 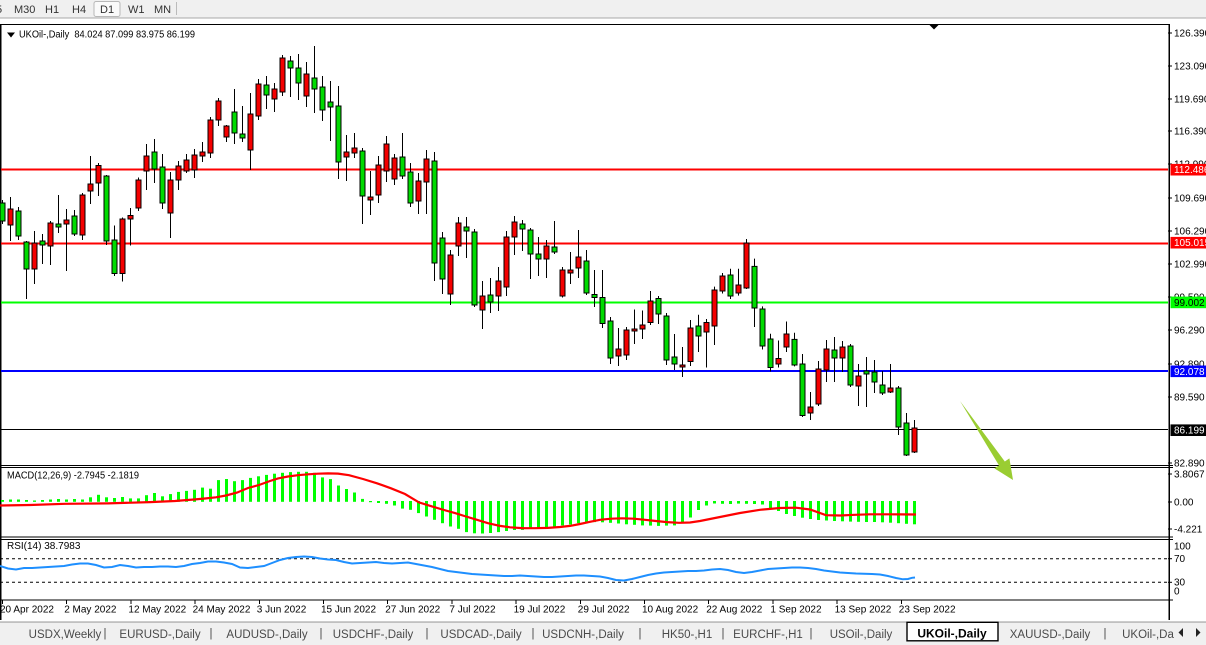 What do you see at coordinates (107, 35) in the screenshot?
I see `svg-text:UKOil-,Daily 84.024 87.099 83: UKOil-,Daily 84.024 87.099 83.975 86.199` at bounding box center [107, 35].